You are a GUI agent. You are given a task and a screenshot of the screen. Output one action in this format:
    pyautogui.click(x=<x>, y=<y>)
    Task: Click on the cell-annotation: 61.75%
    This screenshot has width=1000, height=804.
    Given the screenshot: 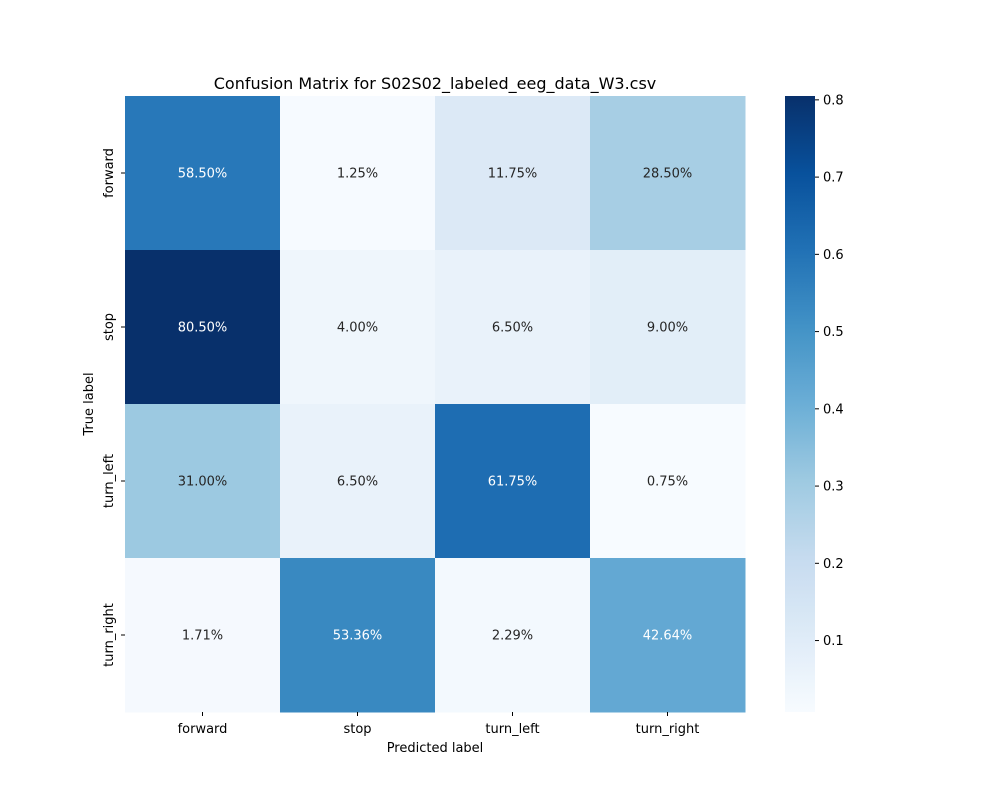 What is the action you would take?
    pyautogui.click(x=513, y=482)
    